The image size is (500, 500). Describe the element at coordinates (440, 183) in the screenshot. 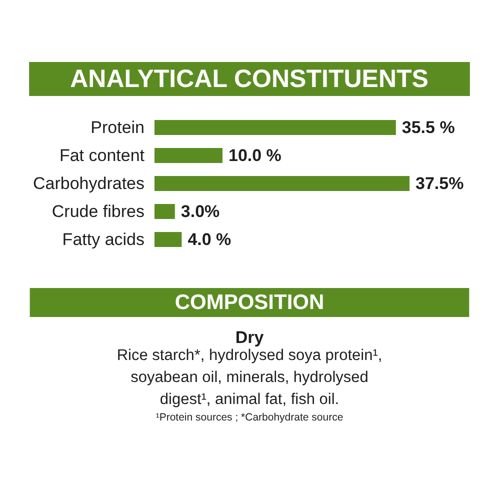

I see `data-label: 37.5%` at that location.